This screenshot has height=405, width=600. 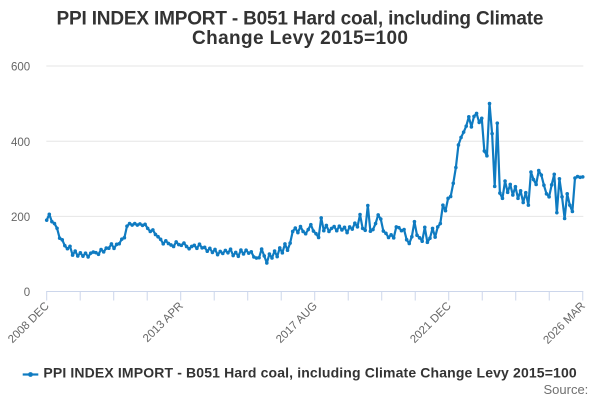 I want to click on svg-text: 600, so click(x=20, y=68).